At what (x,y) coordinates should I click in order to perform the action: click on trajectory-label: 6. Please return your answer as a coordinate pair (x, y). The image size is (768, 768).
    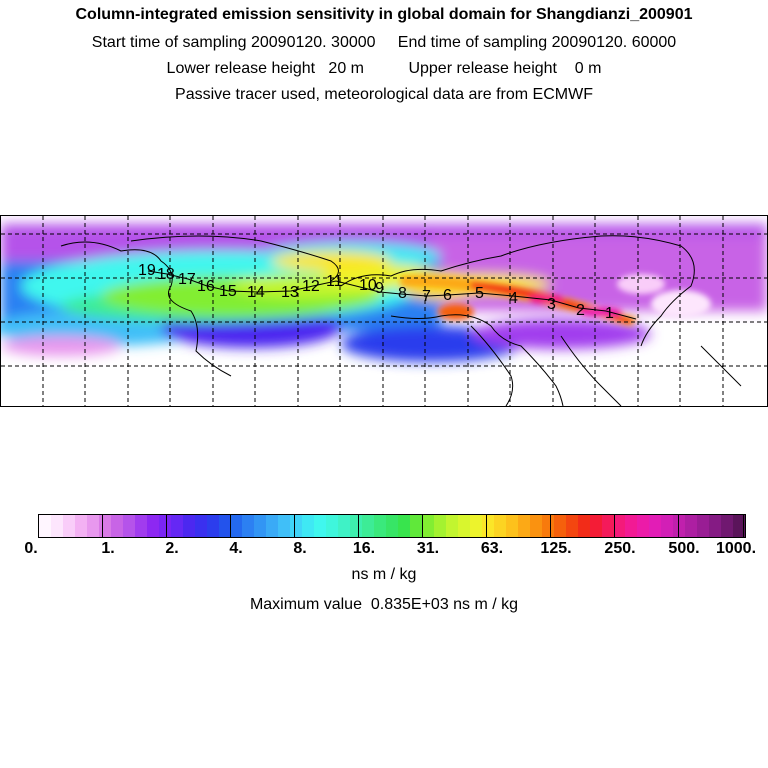
    Looking at the image, I should click on (447, 295).